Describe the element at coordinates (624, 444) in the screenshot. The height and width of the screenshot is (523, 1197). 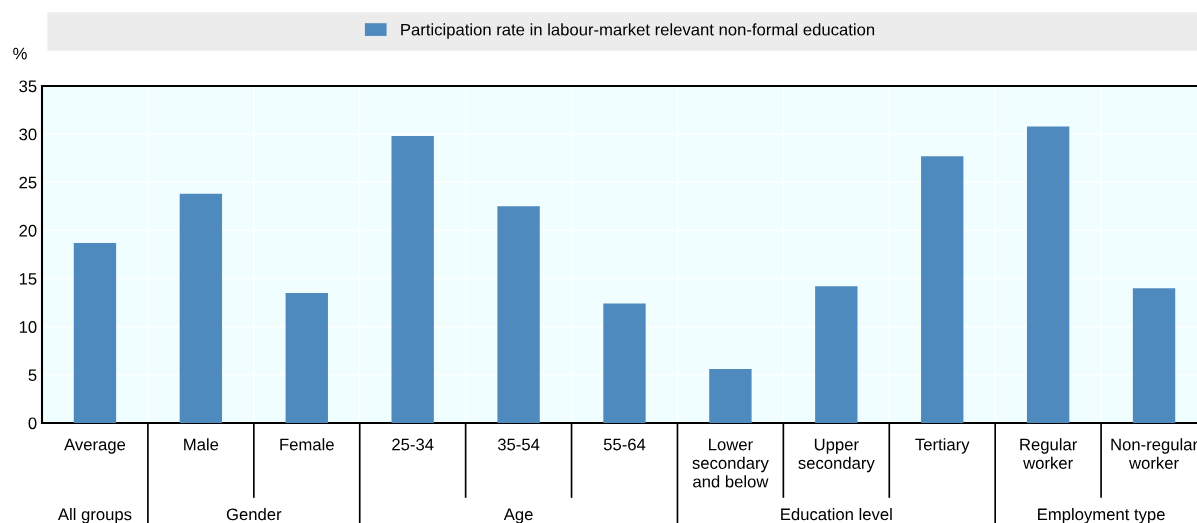
I see `x-tick-label: 55-64` at that location.